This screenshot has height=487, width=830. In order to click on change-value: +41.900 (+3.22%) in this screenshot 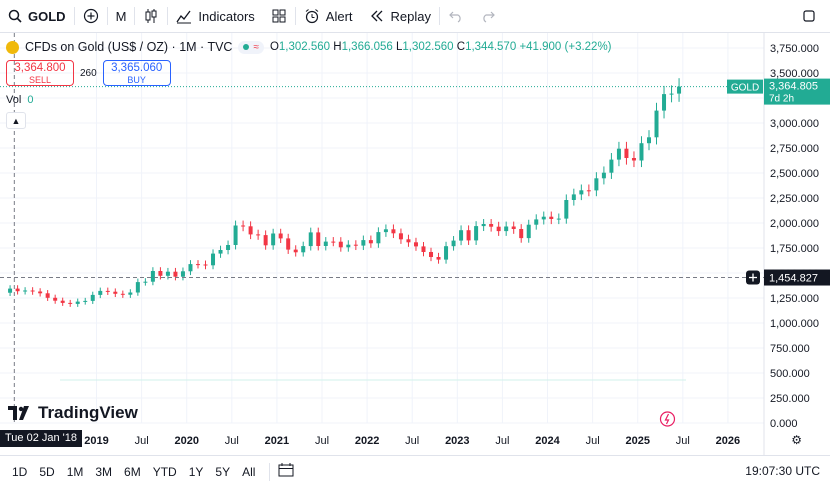, I will do `click(565, 47)`.